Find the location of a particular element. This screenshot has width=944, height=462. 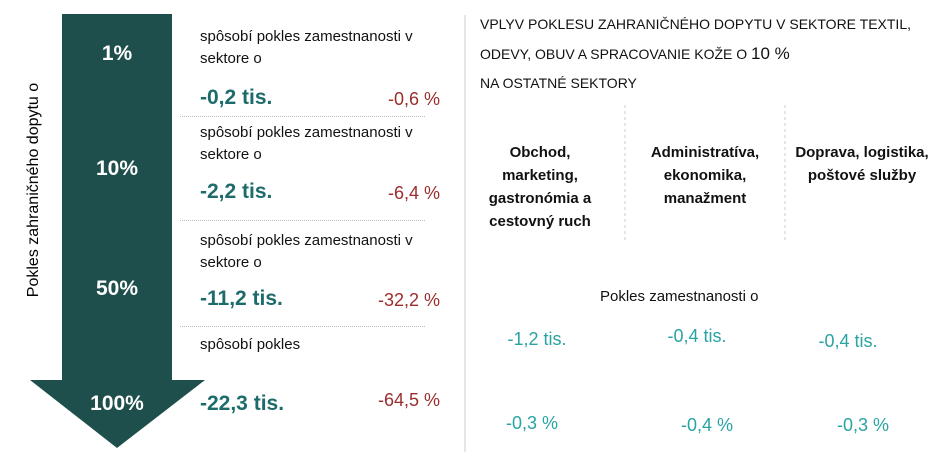

level: 50% is located at coordinates (117, 288).